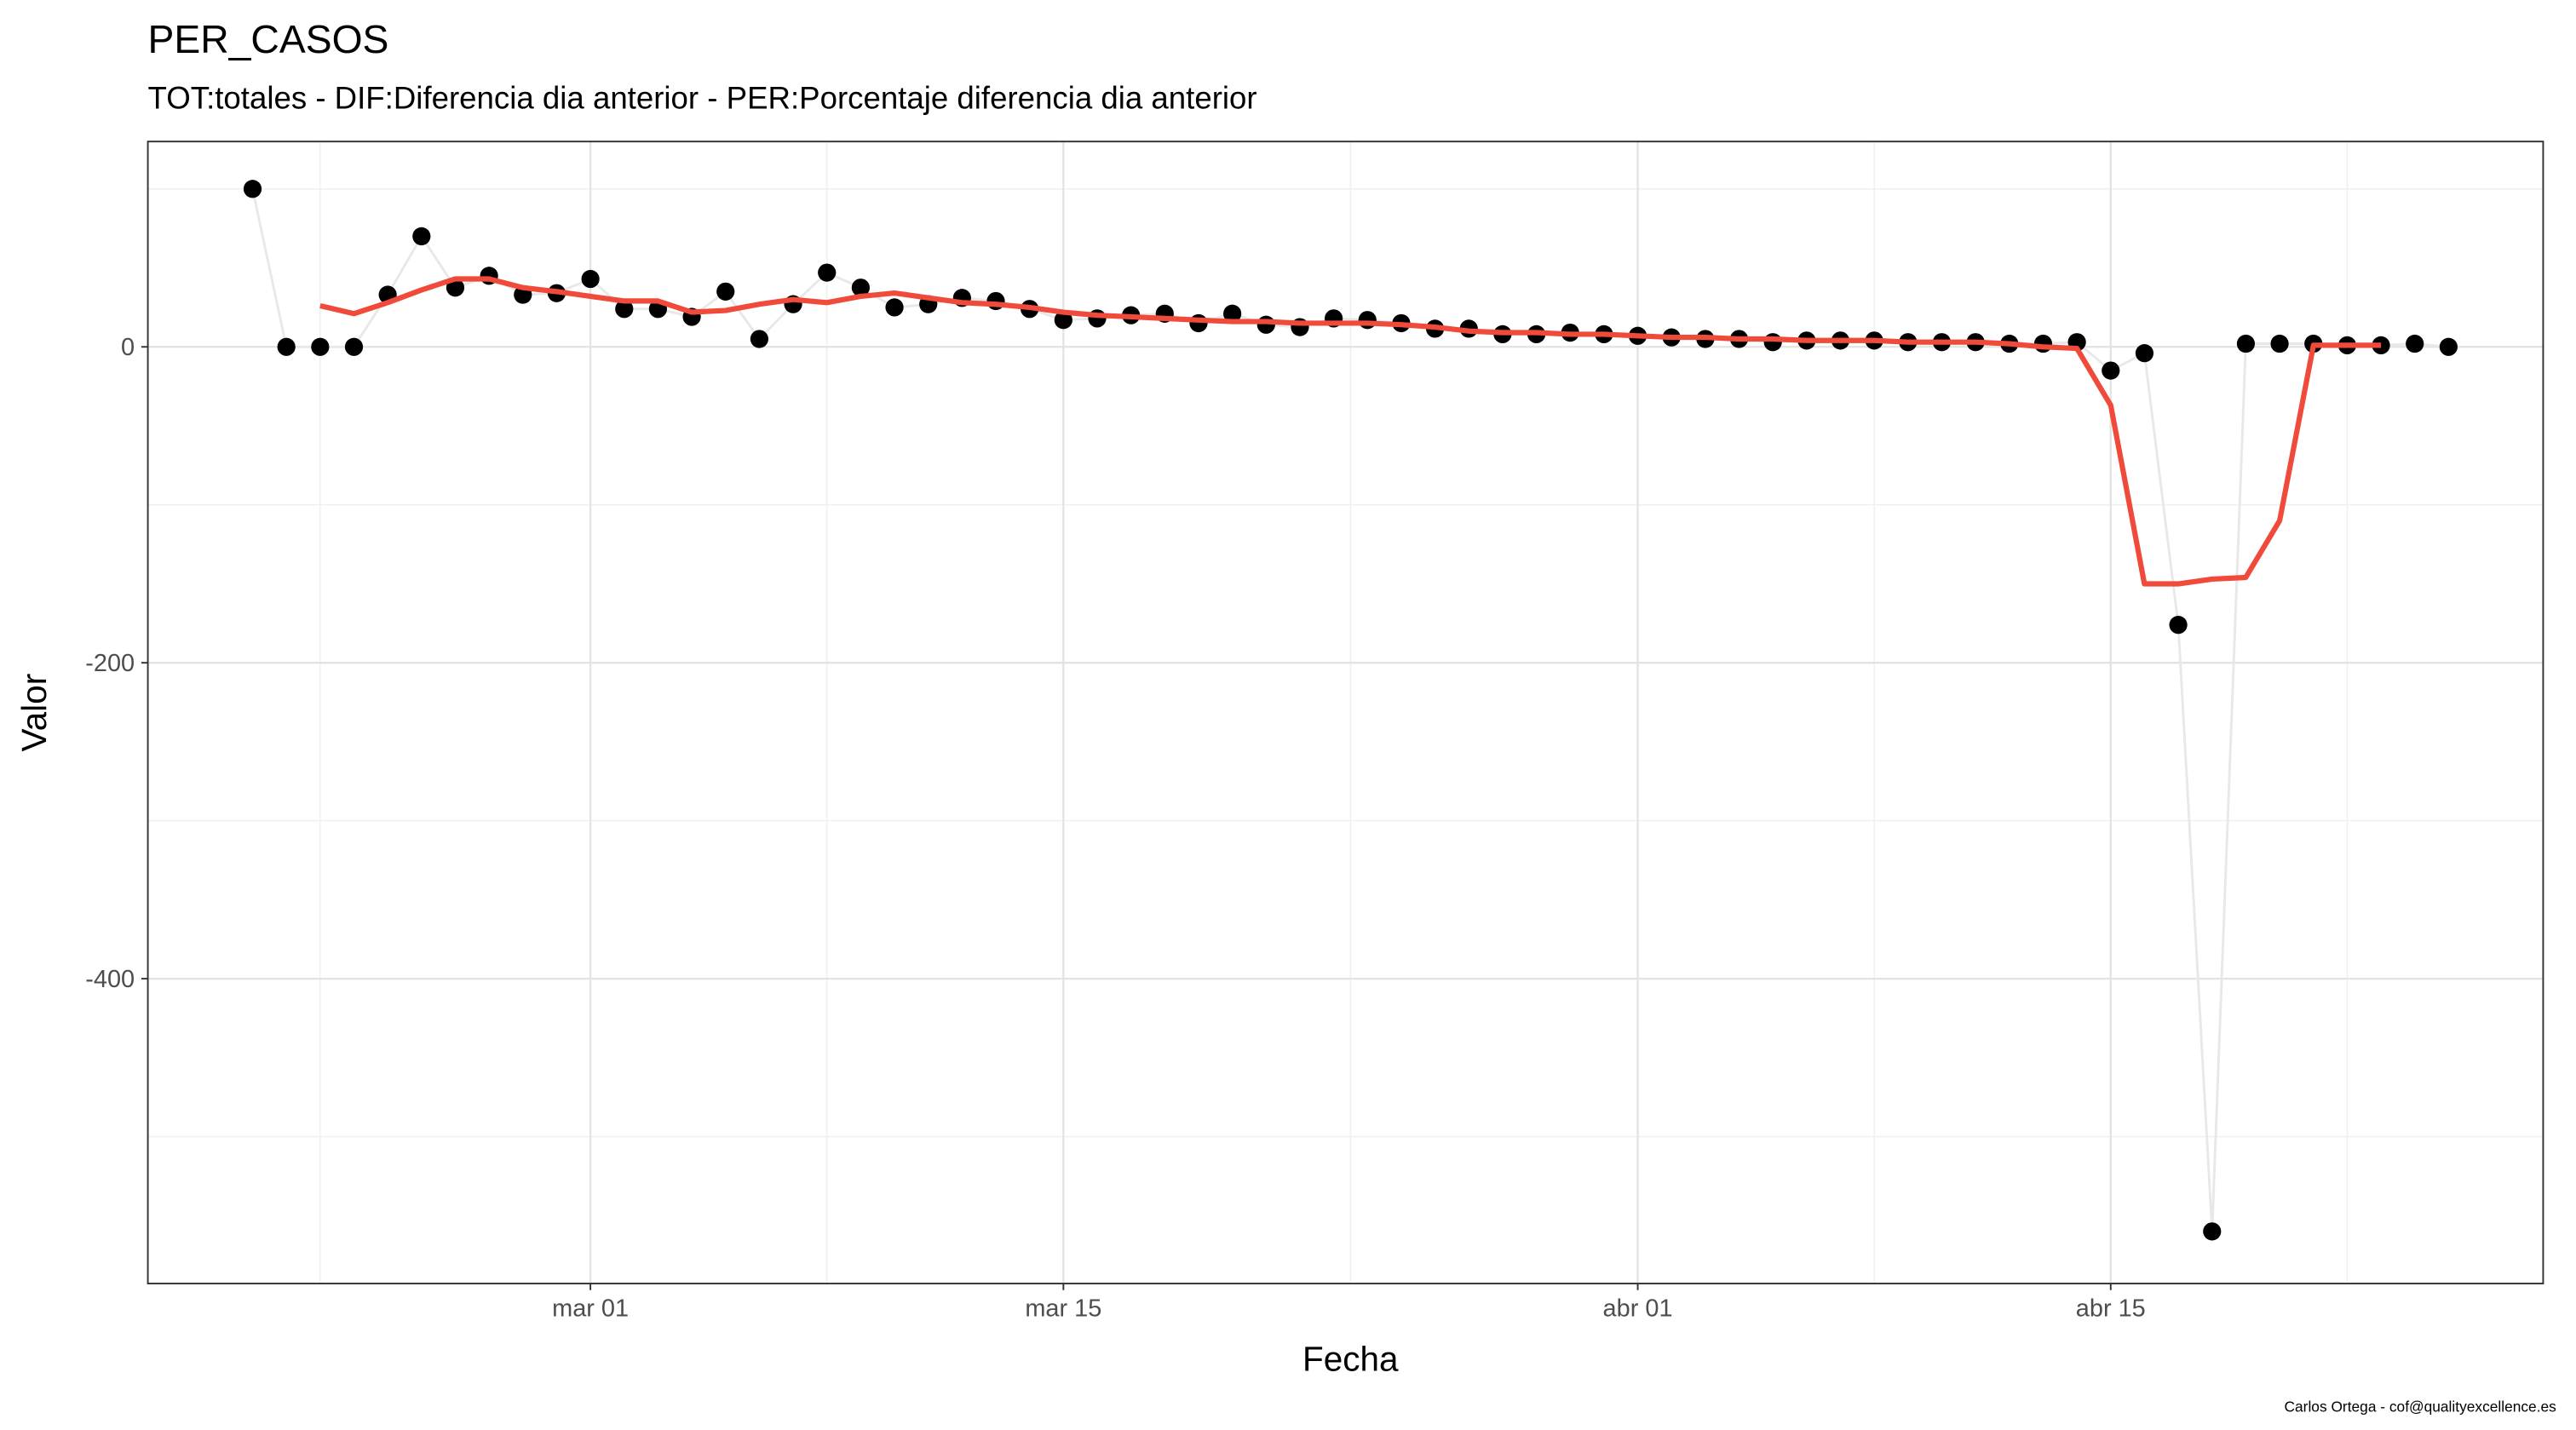  I want to click on x-tick-label: mar 01, so click(591, 1309).